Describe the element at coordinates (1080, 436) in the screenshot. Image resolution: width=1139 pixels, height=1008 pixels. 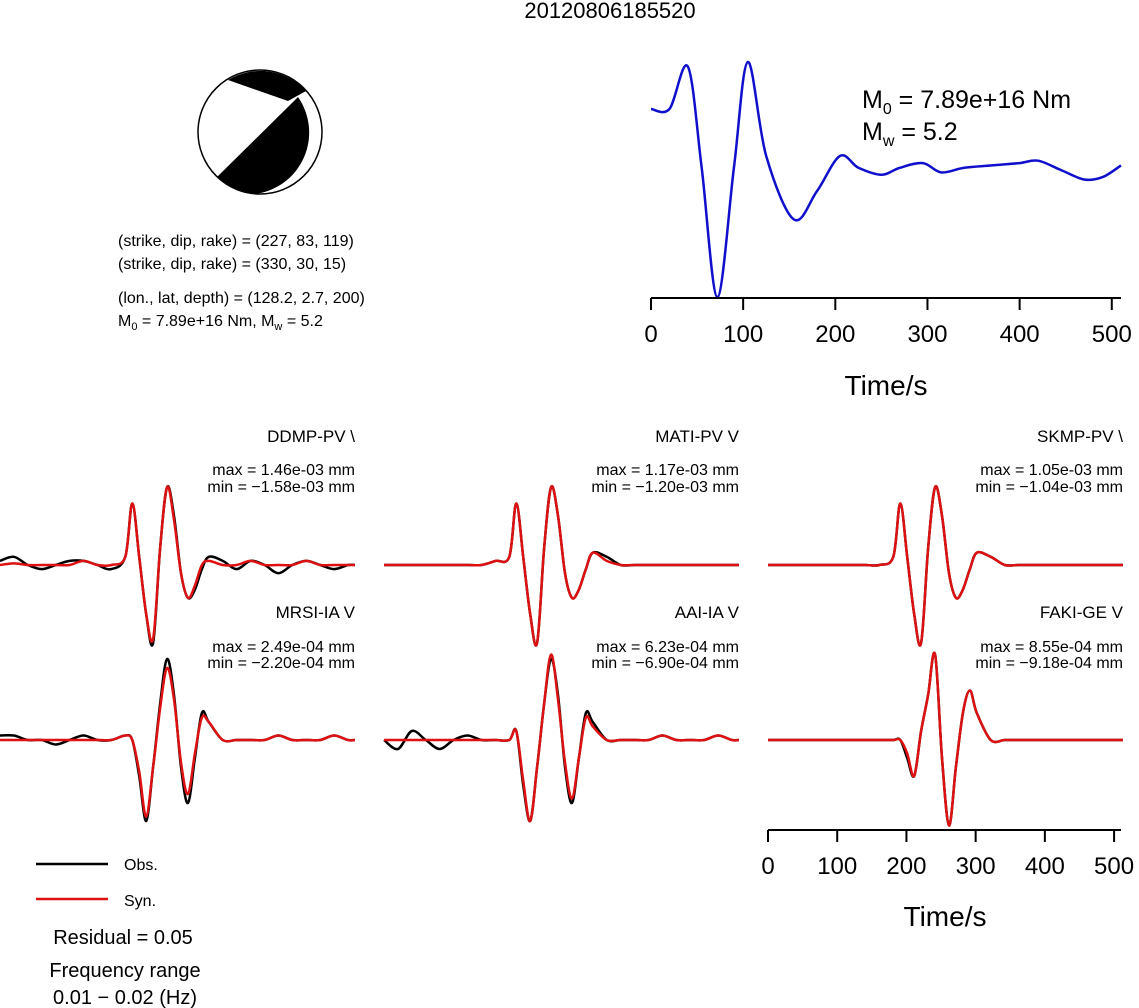
I see `station-name: SKMP-PV \` at that location.